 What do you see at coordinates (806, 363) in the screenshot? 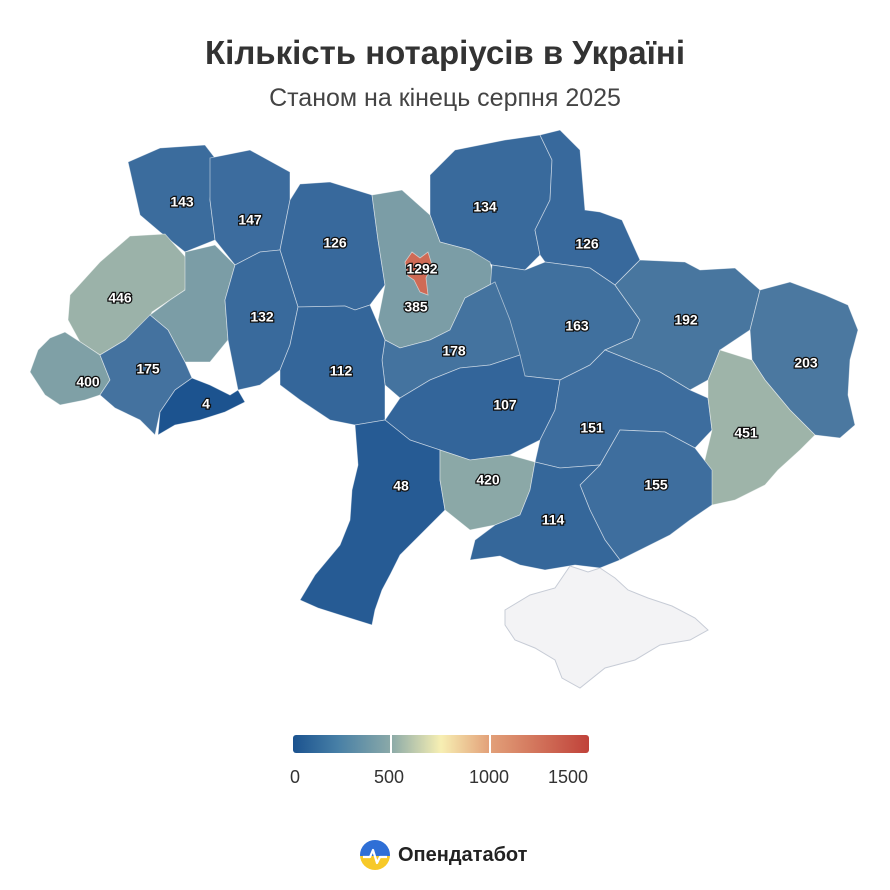
I see `region-luhansk-value-label: 203` at bounding box center [806, 363].